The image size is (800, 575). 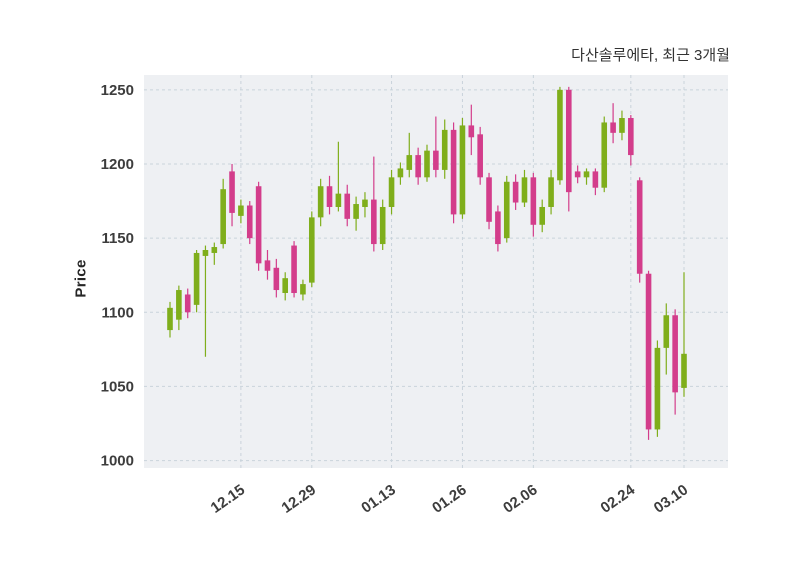 I want to click on y-tick-label: 1100, so click(x=117, y=312).